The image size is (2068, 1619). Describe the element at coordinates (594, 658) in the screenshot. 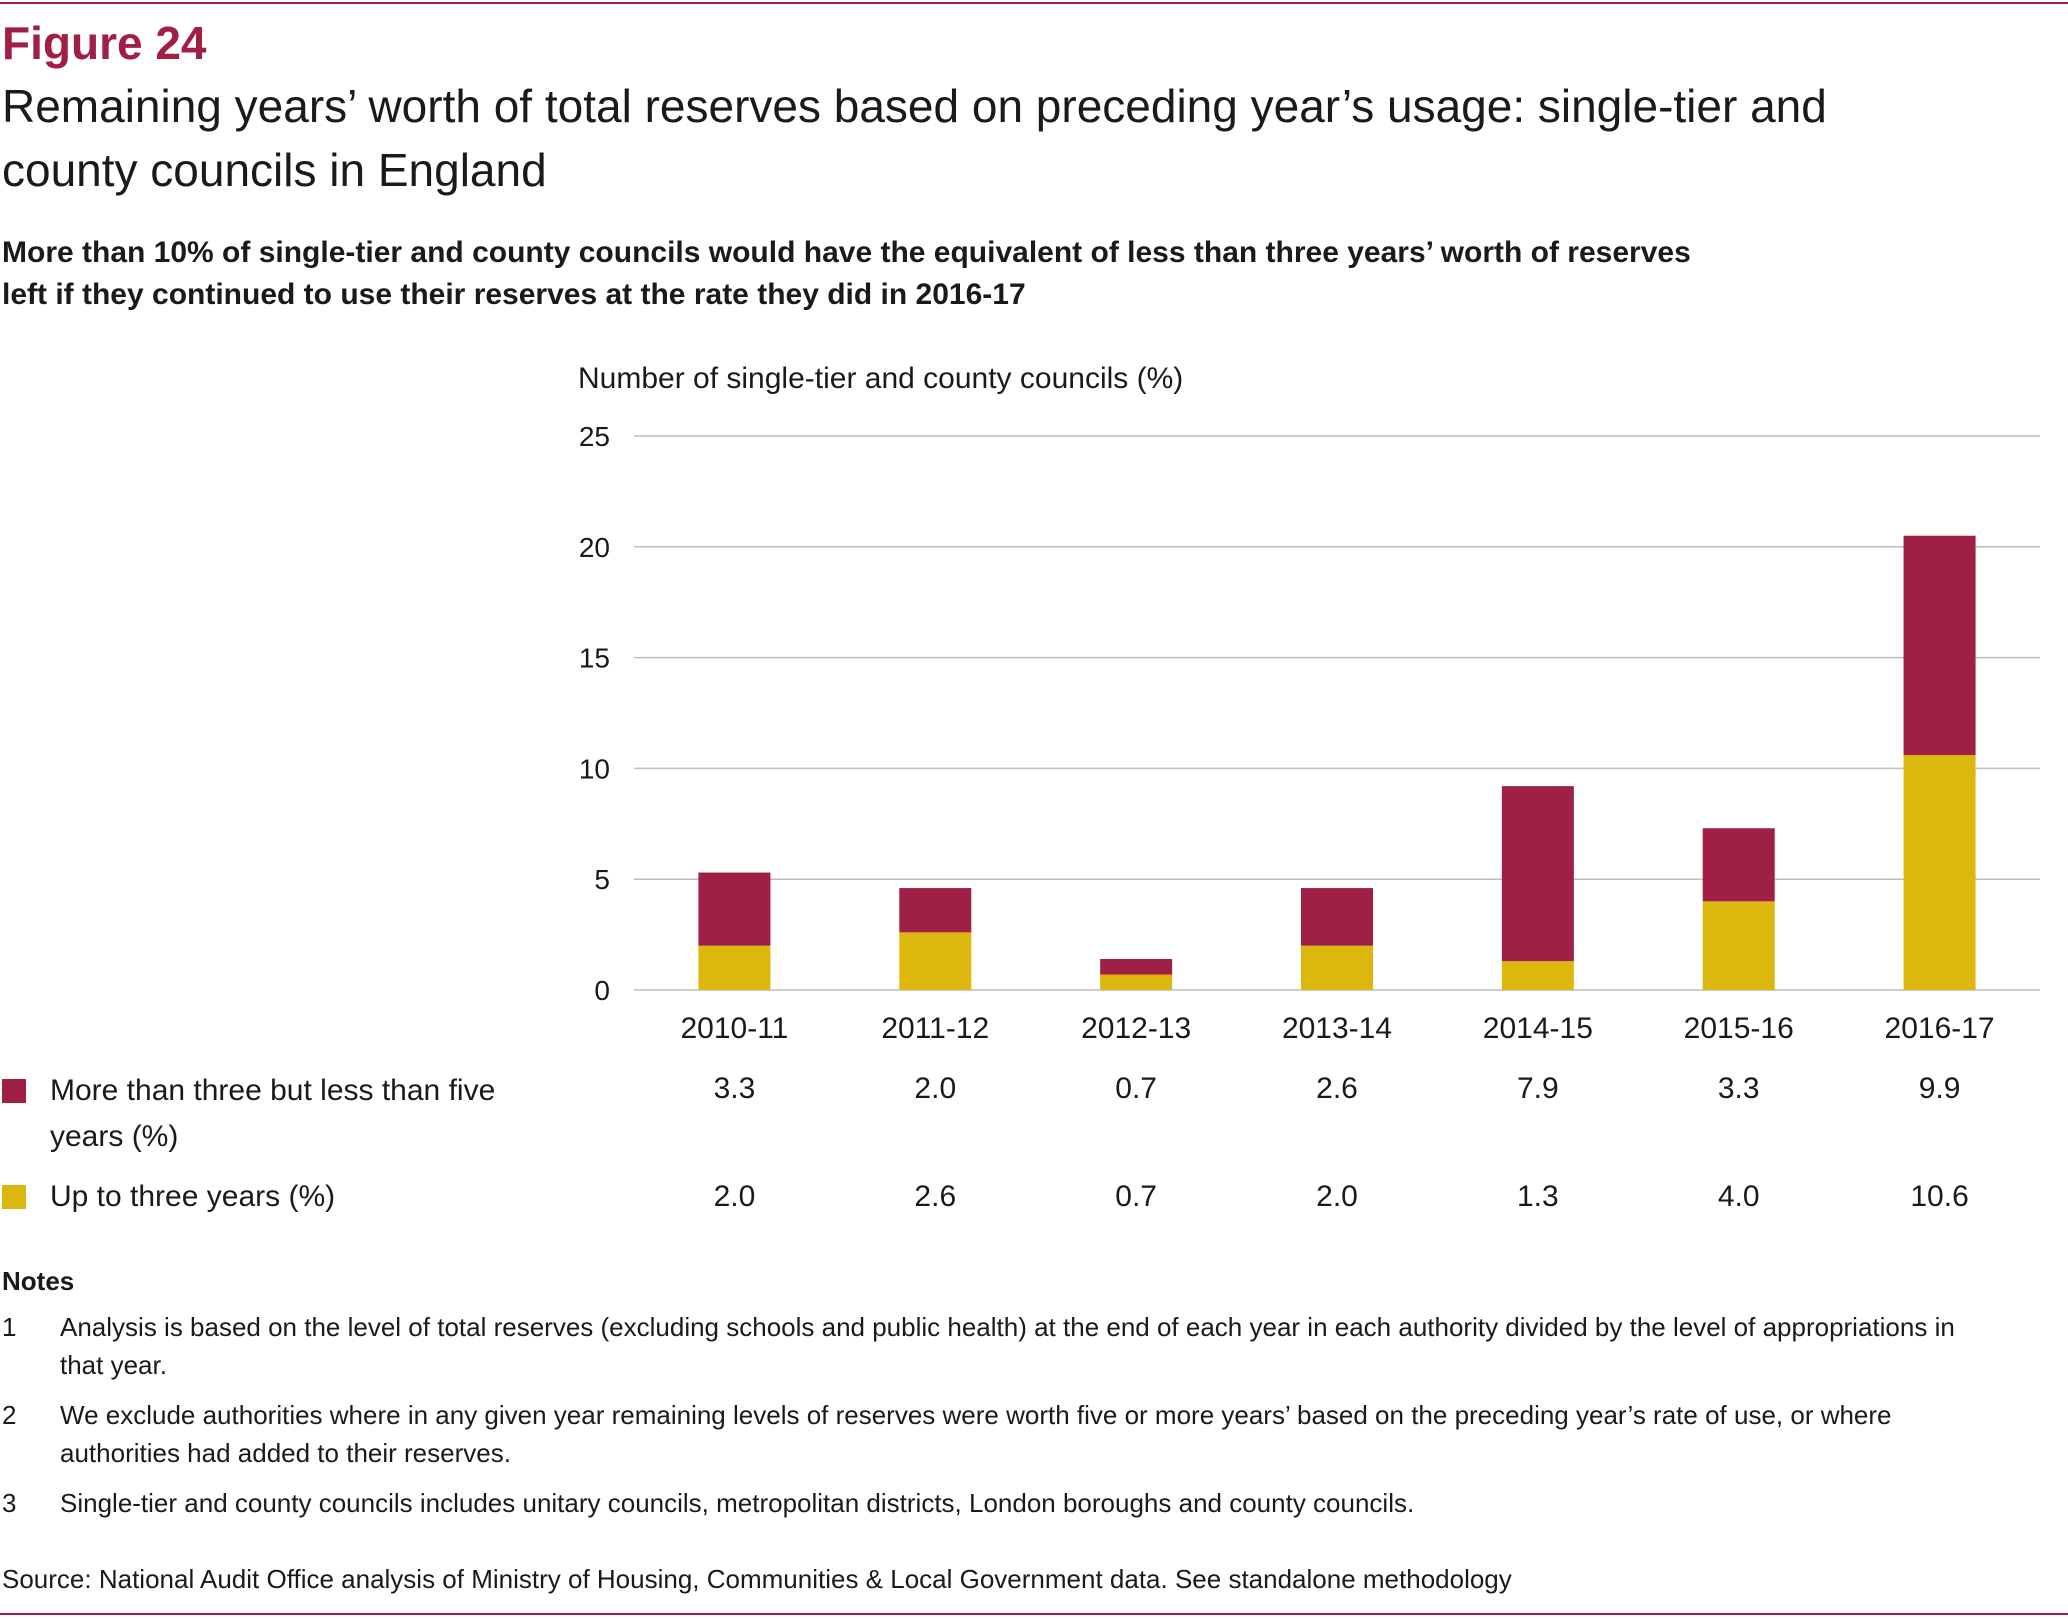

I see `y-tick-label: 15` at that location.